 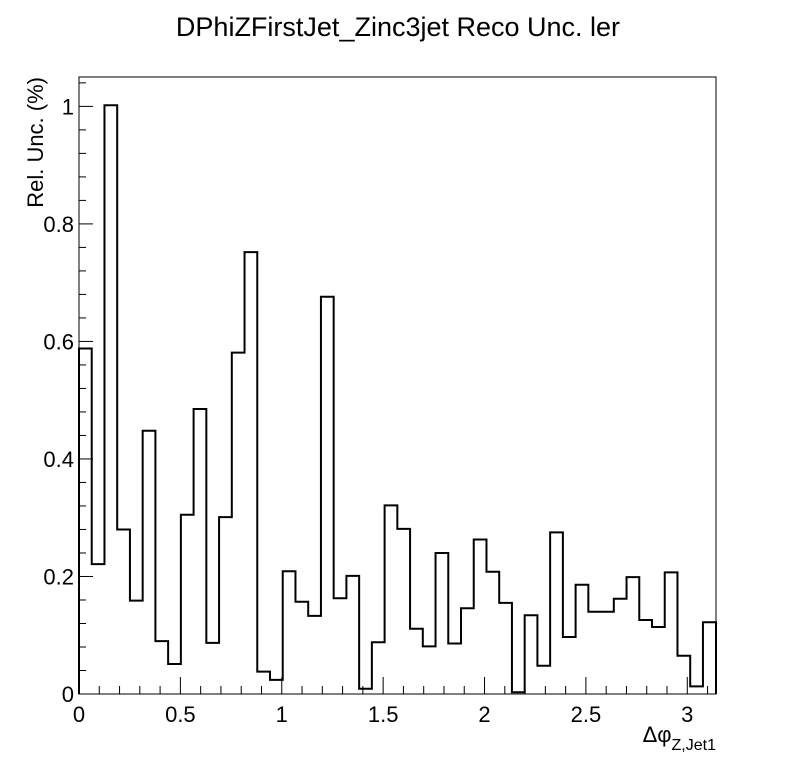 What do you see at coordinates (180, 714) in the screenshot?
I see `x-tick-label: 0.5` at bounding box center [180, 714].